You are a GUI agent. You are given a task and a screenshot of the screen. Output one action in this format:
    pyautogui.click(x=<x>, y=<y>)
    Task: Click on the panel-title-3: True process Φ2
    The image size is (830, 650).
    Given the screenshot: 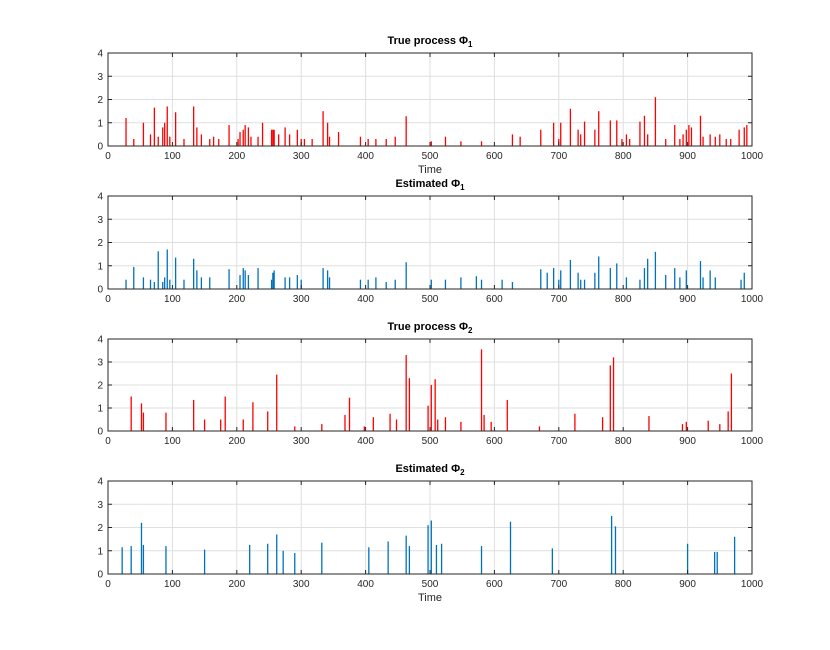 What is the action you would take?
    pyautogui.click(x=430, y=328)
    